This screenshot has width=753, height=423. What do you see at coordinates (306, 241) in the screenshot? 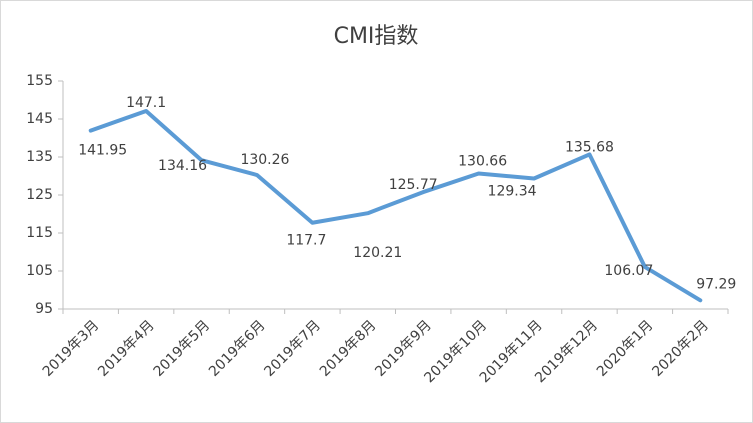
I see `data-label: 117.7` at bounding box center [306, 241].